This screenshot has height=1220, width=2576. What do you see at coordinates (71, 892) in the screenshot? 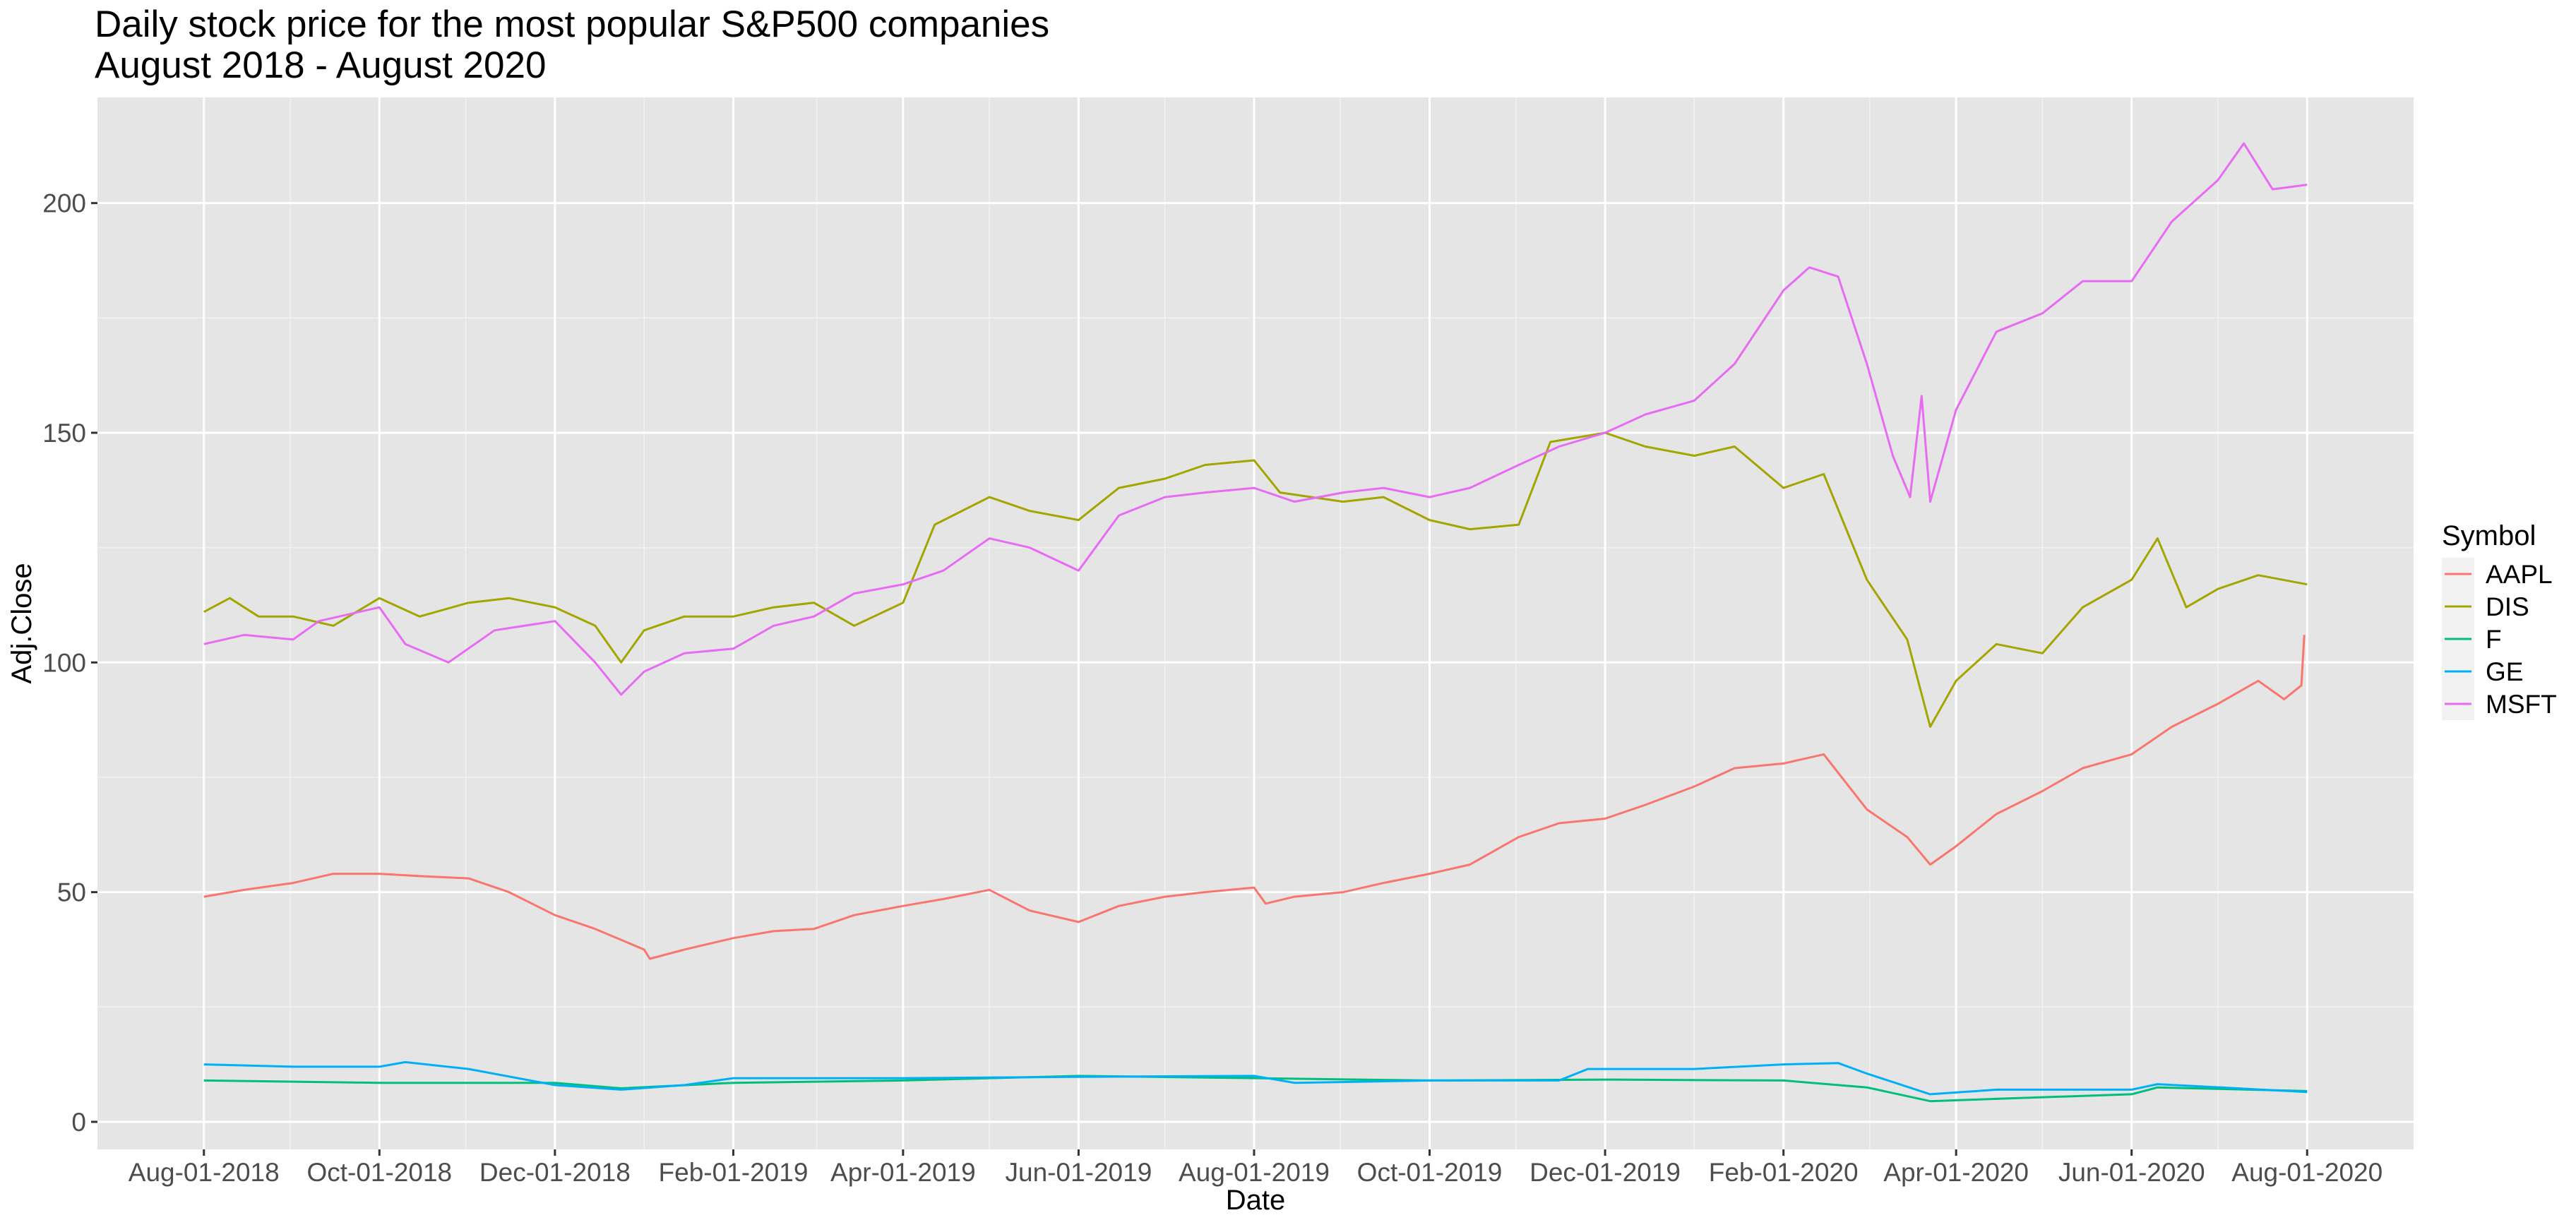
I see `y-tick-label: 50` at bounding box center [71, 892].